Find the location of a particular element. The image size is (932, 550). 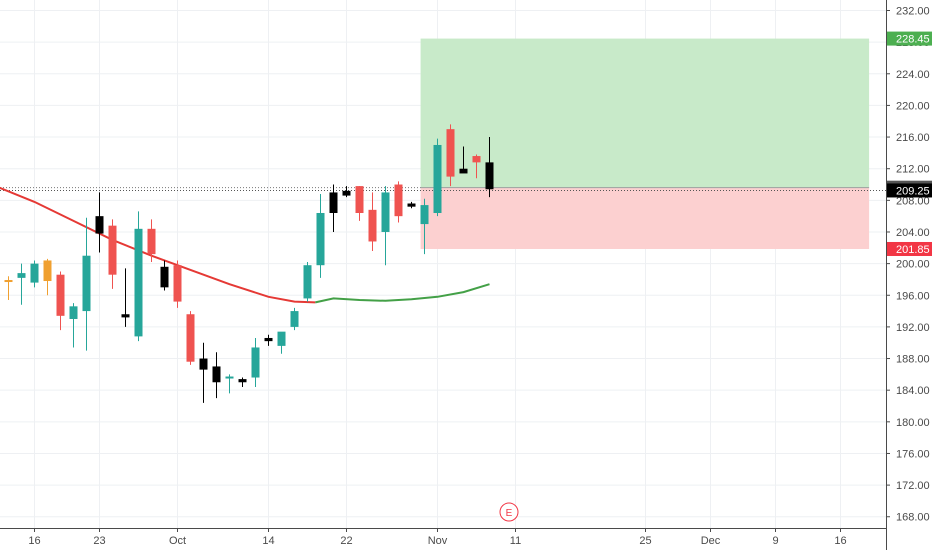

price-tick-label: 232.00 is located at coordinates (913, 12).